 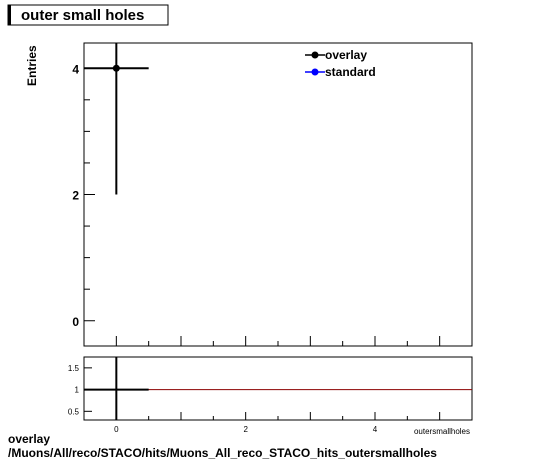 I want to click on legend: overlay standard, so click(x=340, y=63).